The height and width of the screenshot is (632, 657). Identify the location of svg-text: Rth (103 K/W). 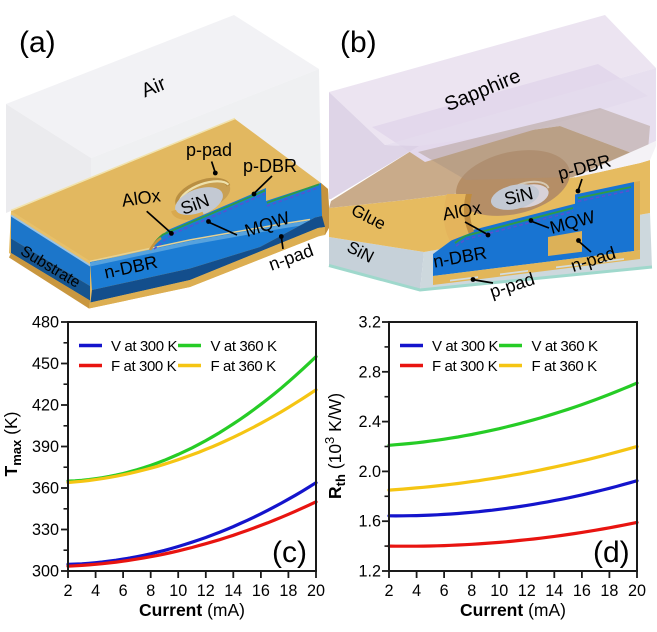
(335, 446).